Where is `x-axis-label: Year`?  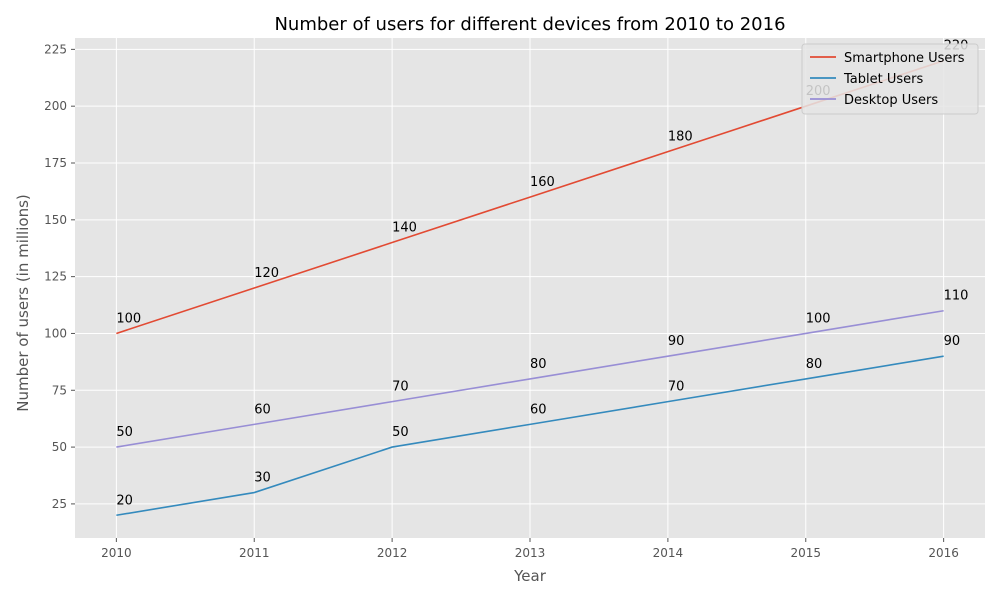 x-axis-label: Year is located at coordinates (530, 576).